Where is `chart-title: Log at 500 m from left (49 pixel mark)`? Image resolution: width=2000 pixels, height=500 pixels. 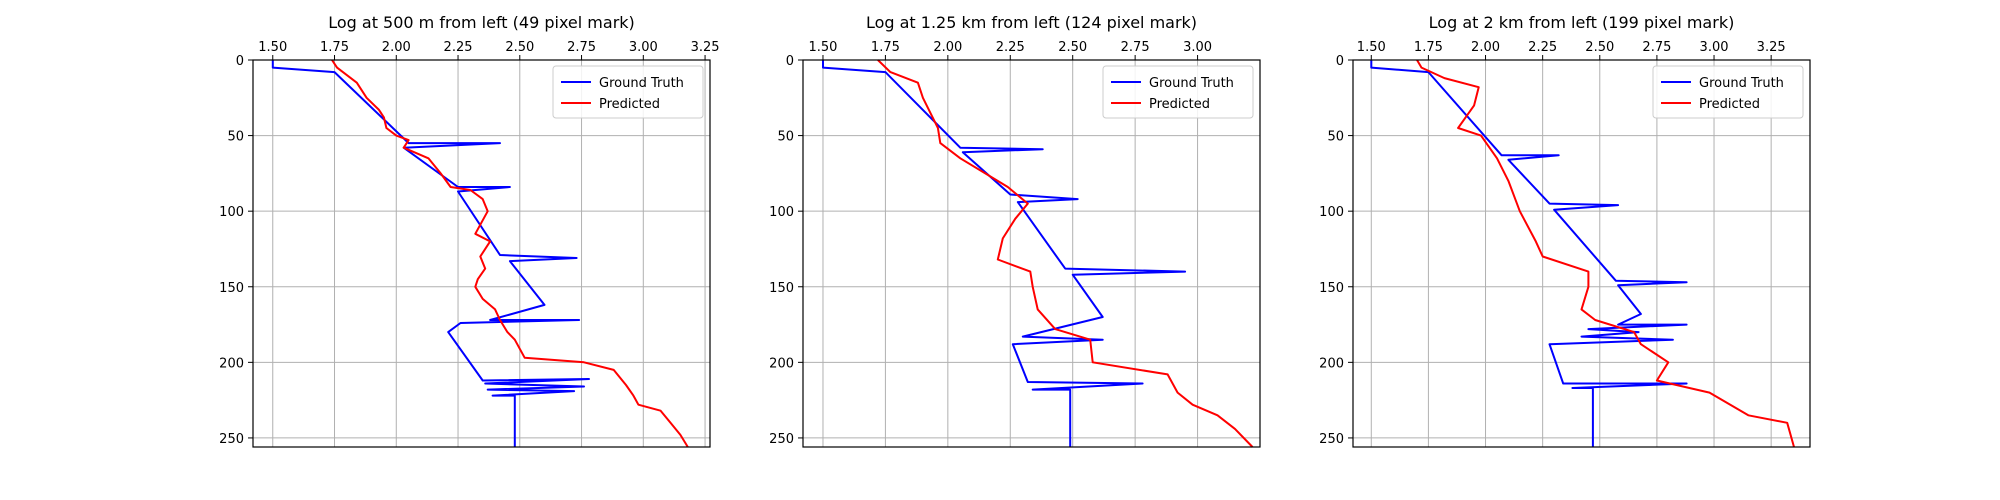
chart-title: Log at 500 m from left (49 pixel mark) is located at coordinates (481, 22).